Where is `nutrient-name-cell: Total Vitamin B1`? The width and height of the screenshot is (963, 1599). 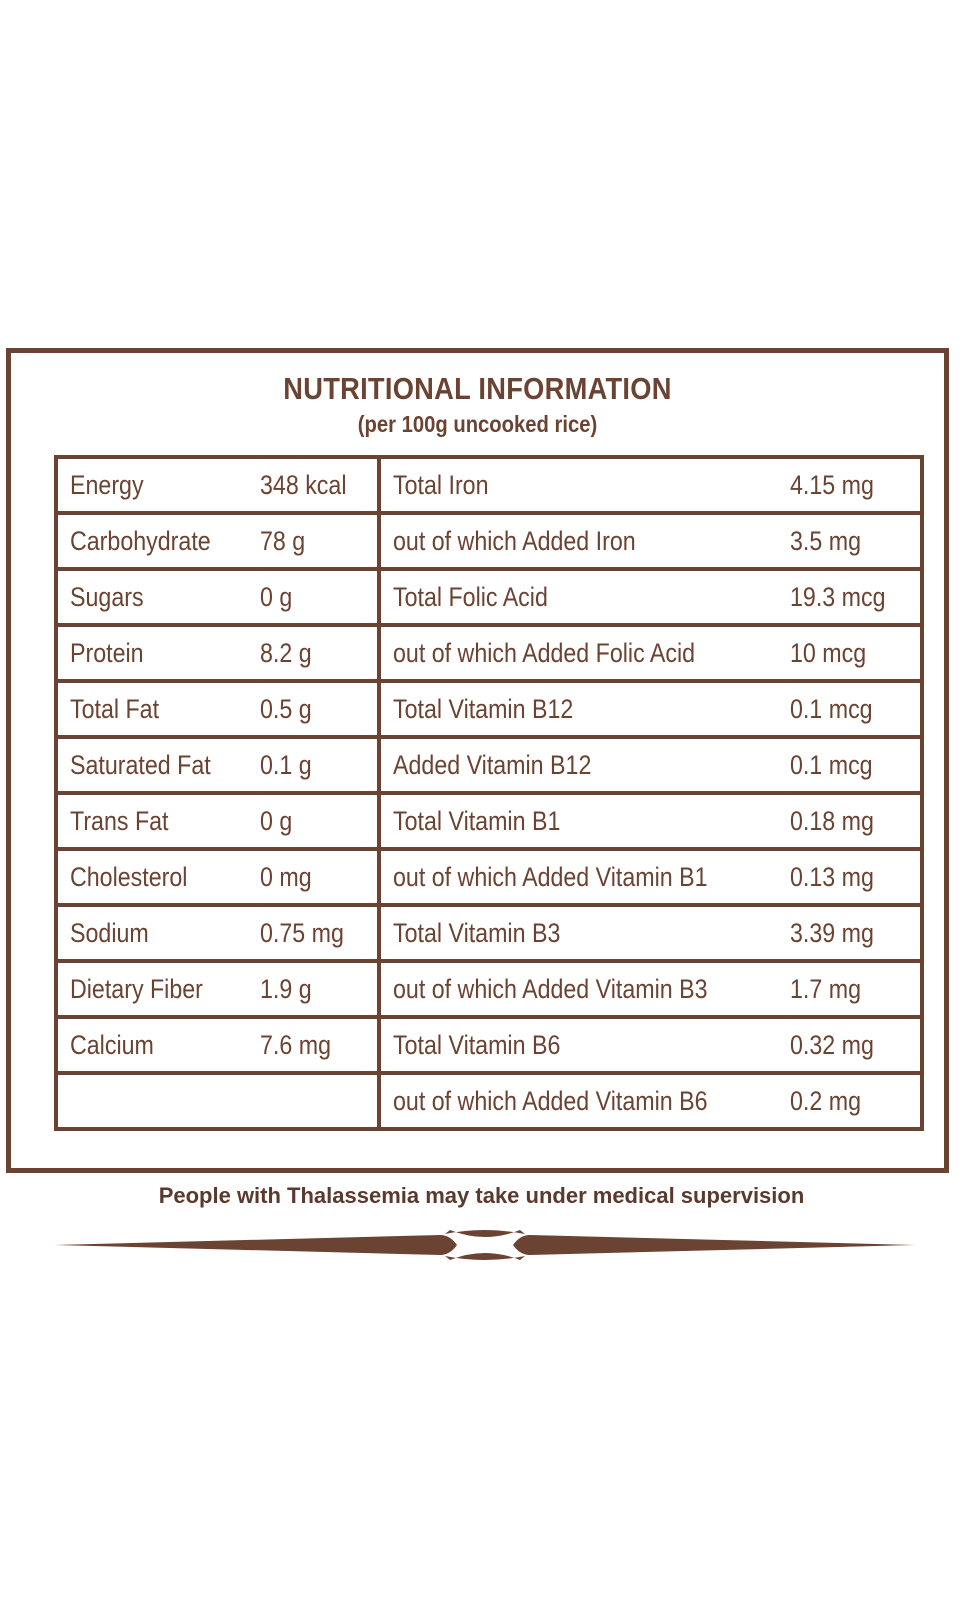 nutrient-name-cell: Total Vitamin B1 is located at coordinates (584, 822).